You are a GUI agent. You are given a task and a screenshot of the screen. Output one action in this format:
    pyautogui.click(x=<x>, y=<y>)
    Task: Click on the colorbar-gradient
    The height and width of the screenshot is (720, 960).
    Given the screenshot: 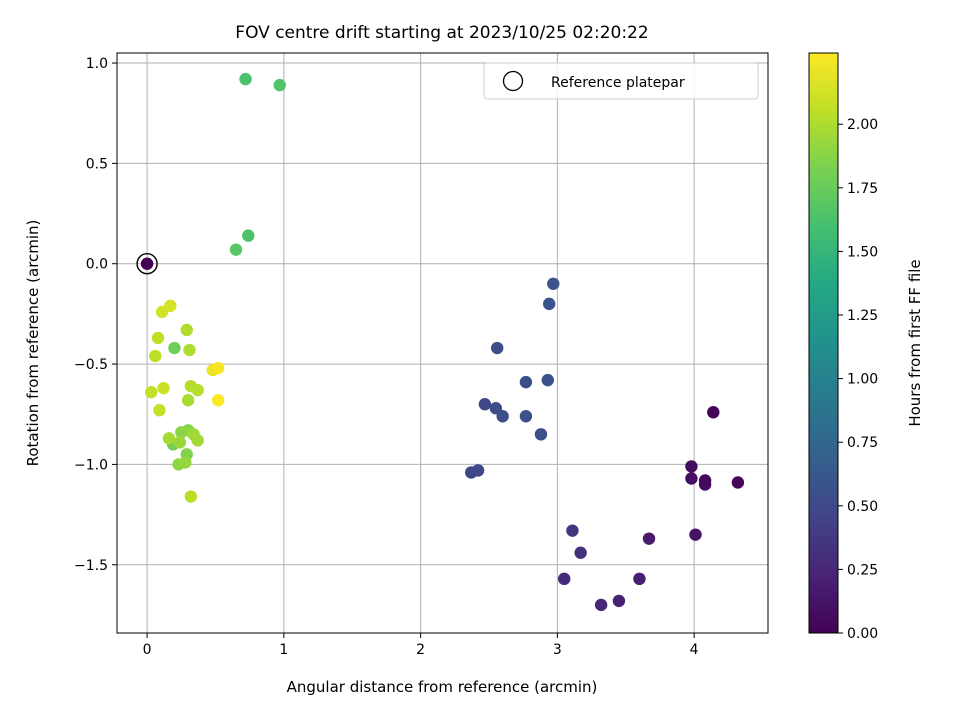 What is the action you would take?
    pyautogui.click(x=823, y=343)
    